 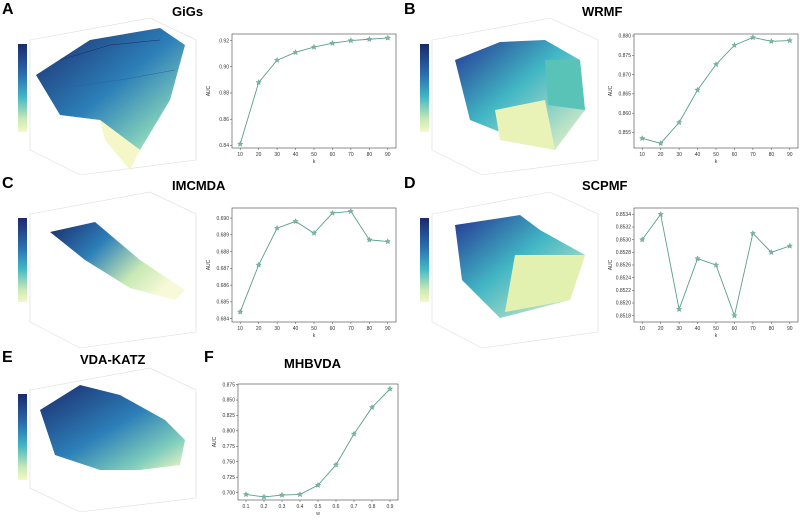 I want to click on y-tick-label: 0.800, so click(x=228, y=432).